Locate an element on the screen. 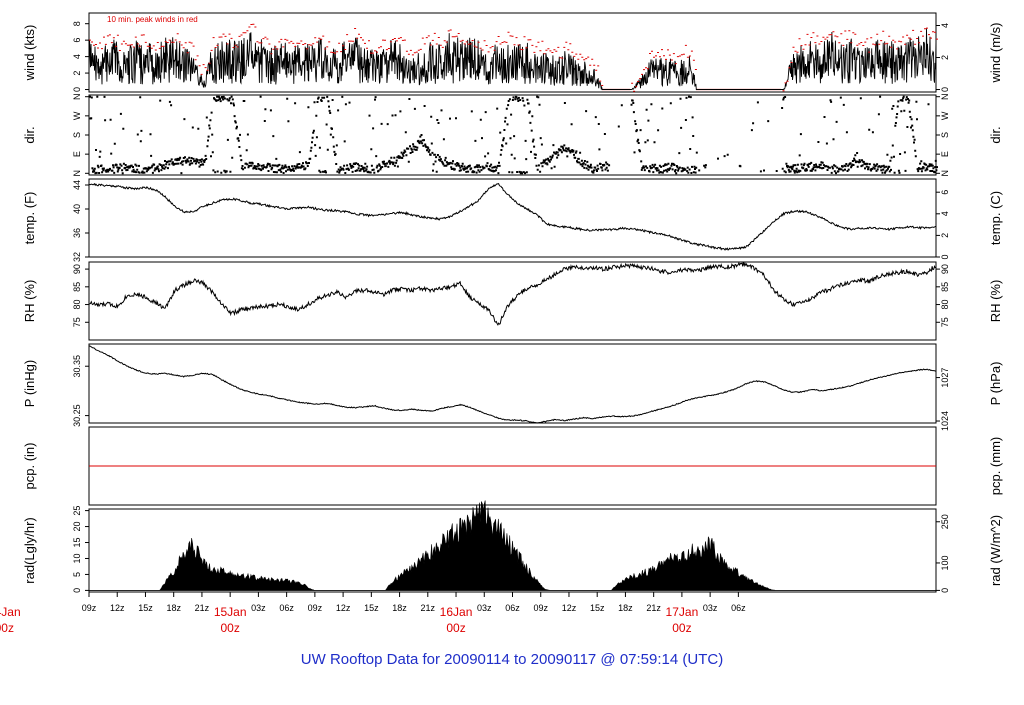  radiation-ytick-right-label: 250 is located at coordinates (945, 521).